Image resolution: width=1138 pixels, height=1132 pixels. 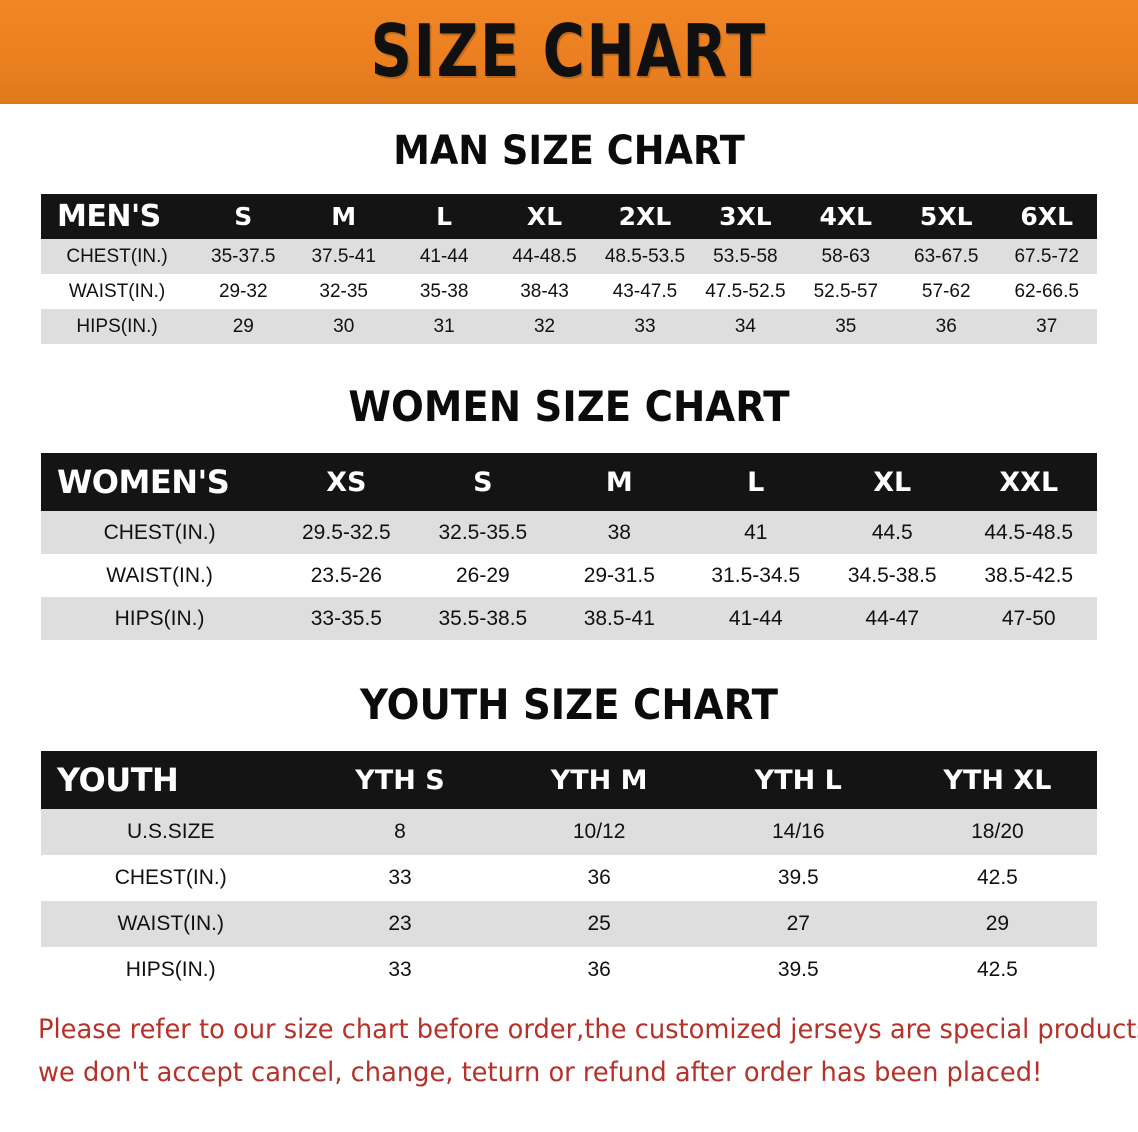 I want to click on cell: 37, so click(x=1046, y=326).